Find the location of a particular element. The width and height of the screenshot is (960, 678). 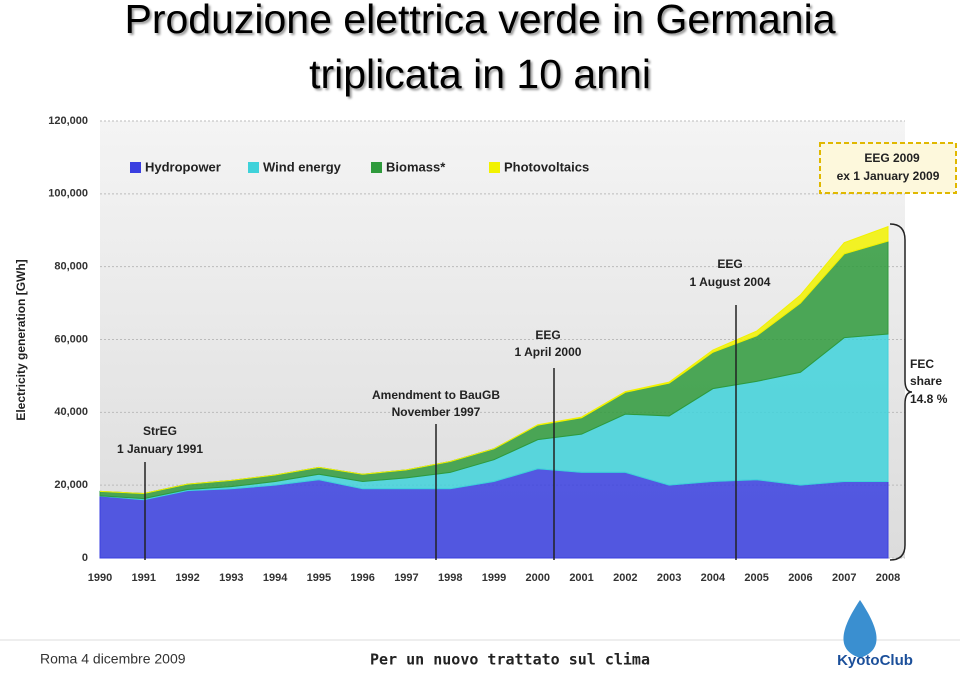

x-tick-label: 1995 is located at coordinates (319, 578).